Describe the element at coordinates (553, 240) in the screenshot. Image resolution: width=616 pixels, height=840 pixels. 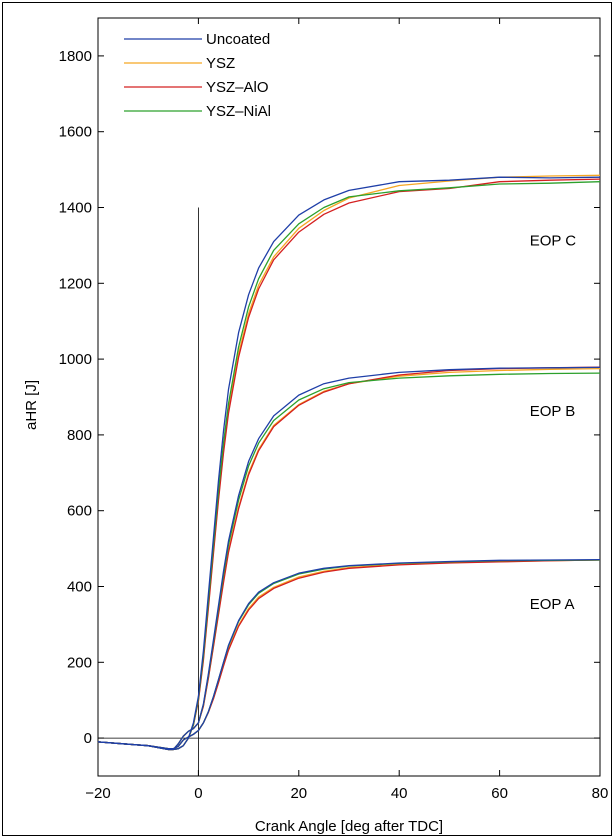
I see `annotation-eop-c: EOP C` at that location.